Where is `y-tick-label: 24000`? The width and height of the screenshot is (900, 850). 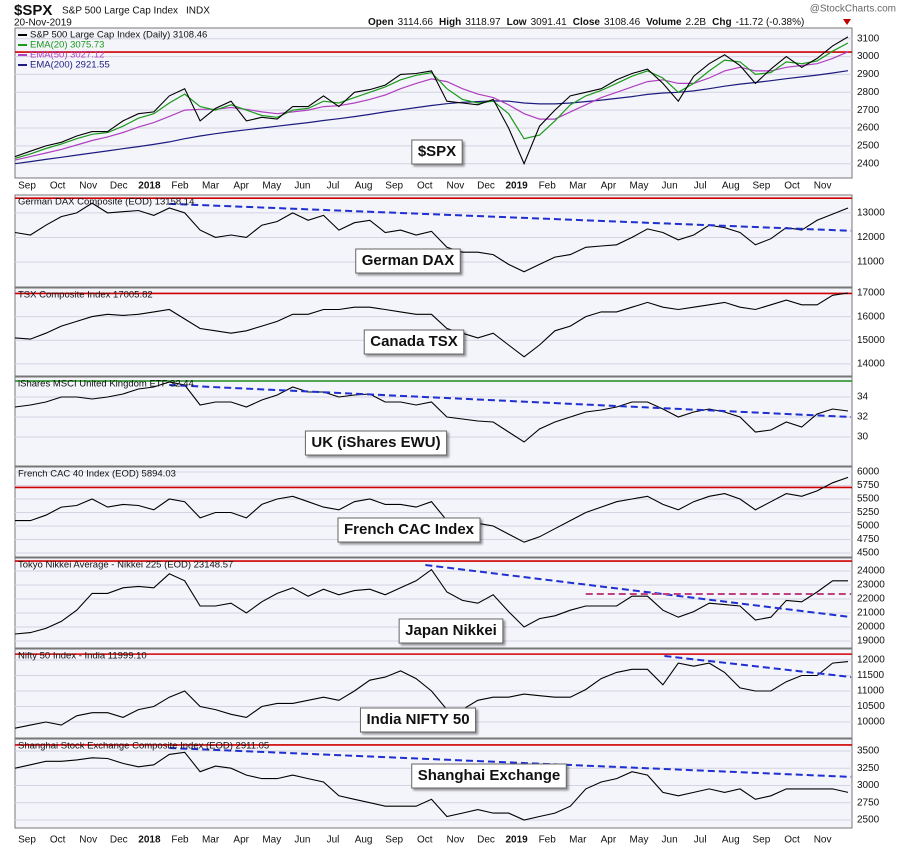 y-tick-label: 24000 is located at coordinates (871, 571).